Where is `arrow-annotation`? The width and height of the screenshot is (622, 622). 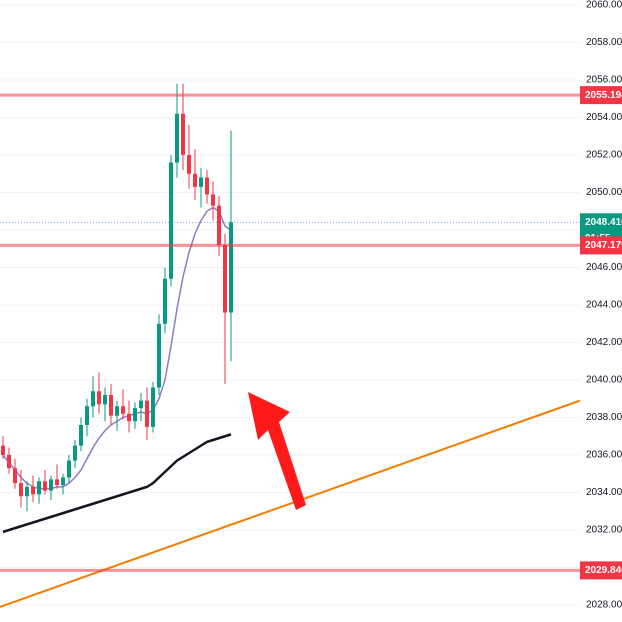
arrow-annotation is located at coordinates (277, 451).